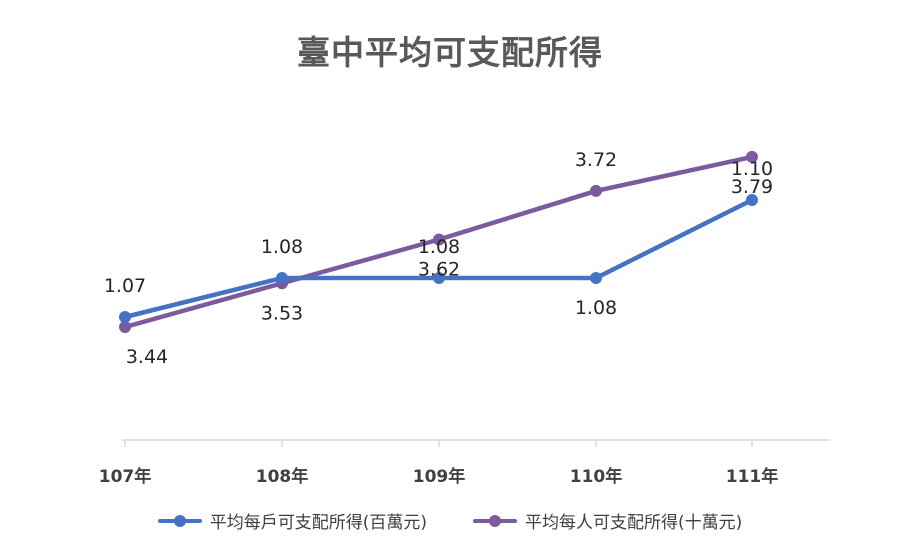 This screenshot has width=900, height=560. Describe the element at coordinates (439, 270) in the screenshot. I see `data-label-series-2: 3.62` at that location.